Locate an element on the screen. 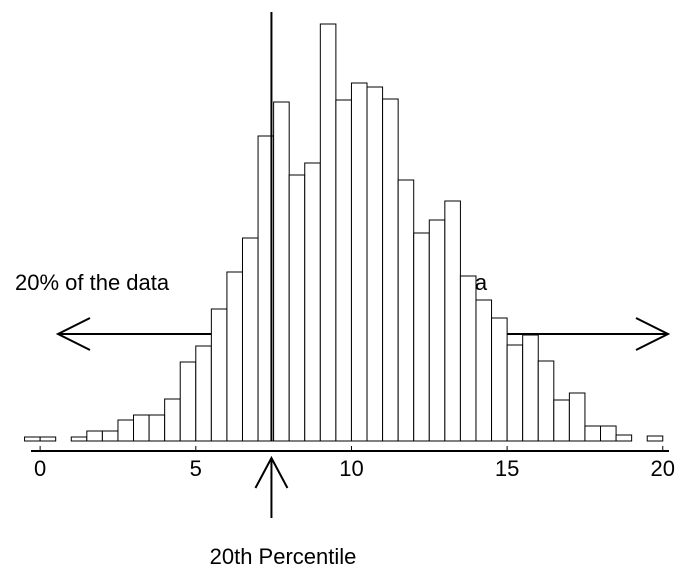 Image resolution: width=699 pixels, height=582 pixels. annotation: 20% of the data is located at coordinates (92, 282).